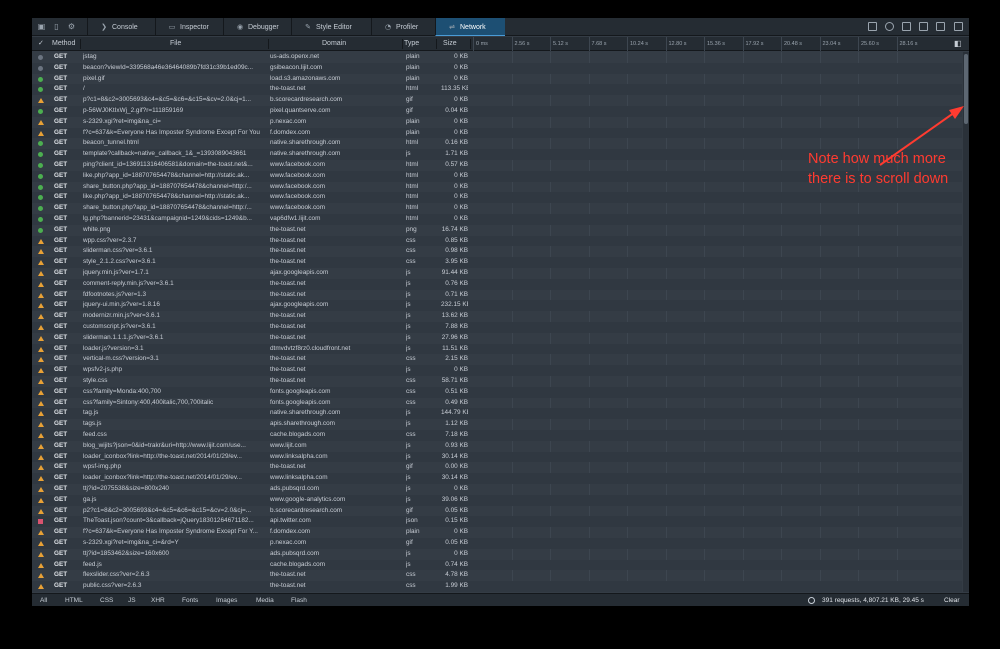  I want to click on request-file: beacon_tunnel.html, so click(111, 143).